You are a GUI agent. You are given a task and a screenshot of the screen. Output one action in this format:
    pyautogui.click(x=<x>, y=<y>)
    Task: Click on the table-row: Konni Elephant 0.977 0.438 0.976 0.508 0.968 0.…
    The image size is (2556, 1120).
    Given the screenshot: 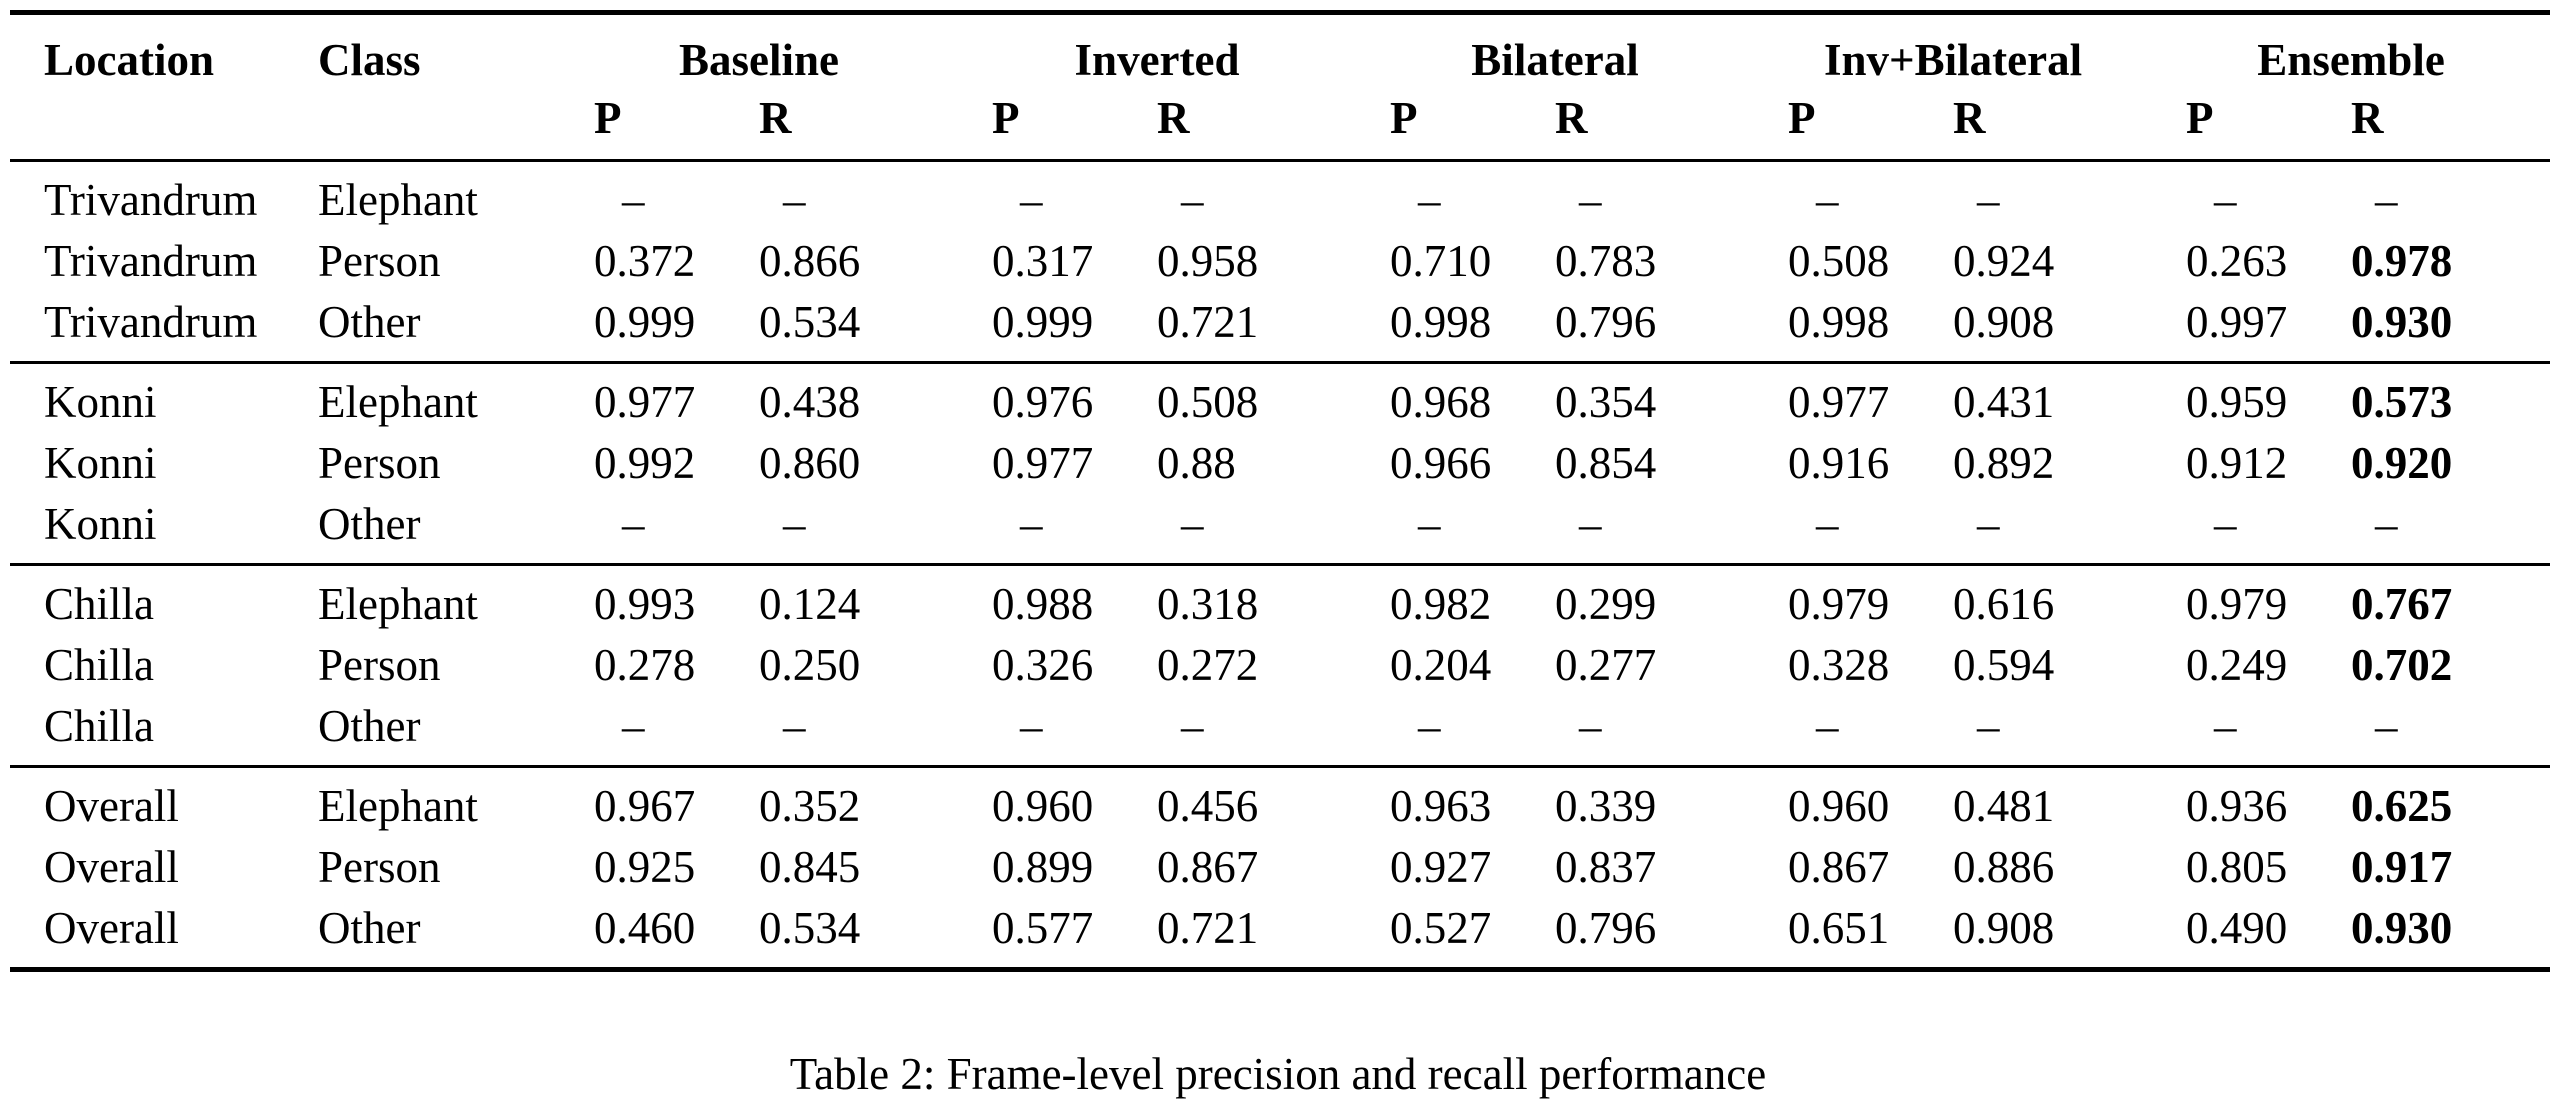 What is the action you would take?
    pyautogui.click(x=1280, y=398)
    